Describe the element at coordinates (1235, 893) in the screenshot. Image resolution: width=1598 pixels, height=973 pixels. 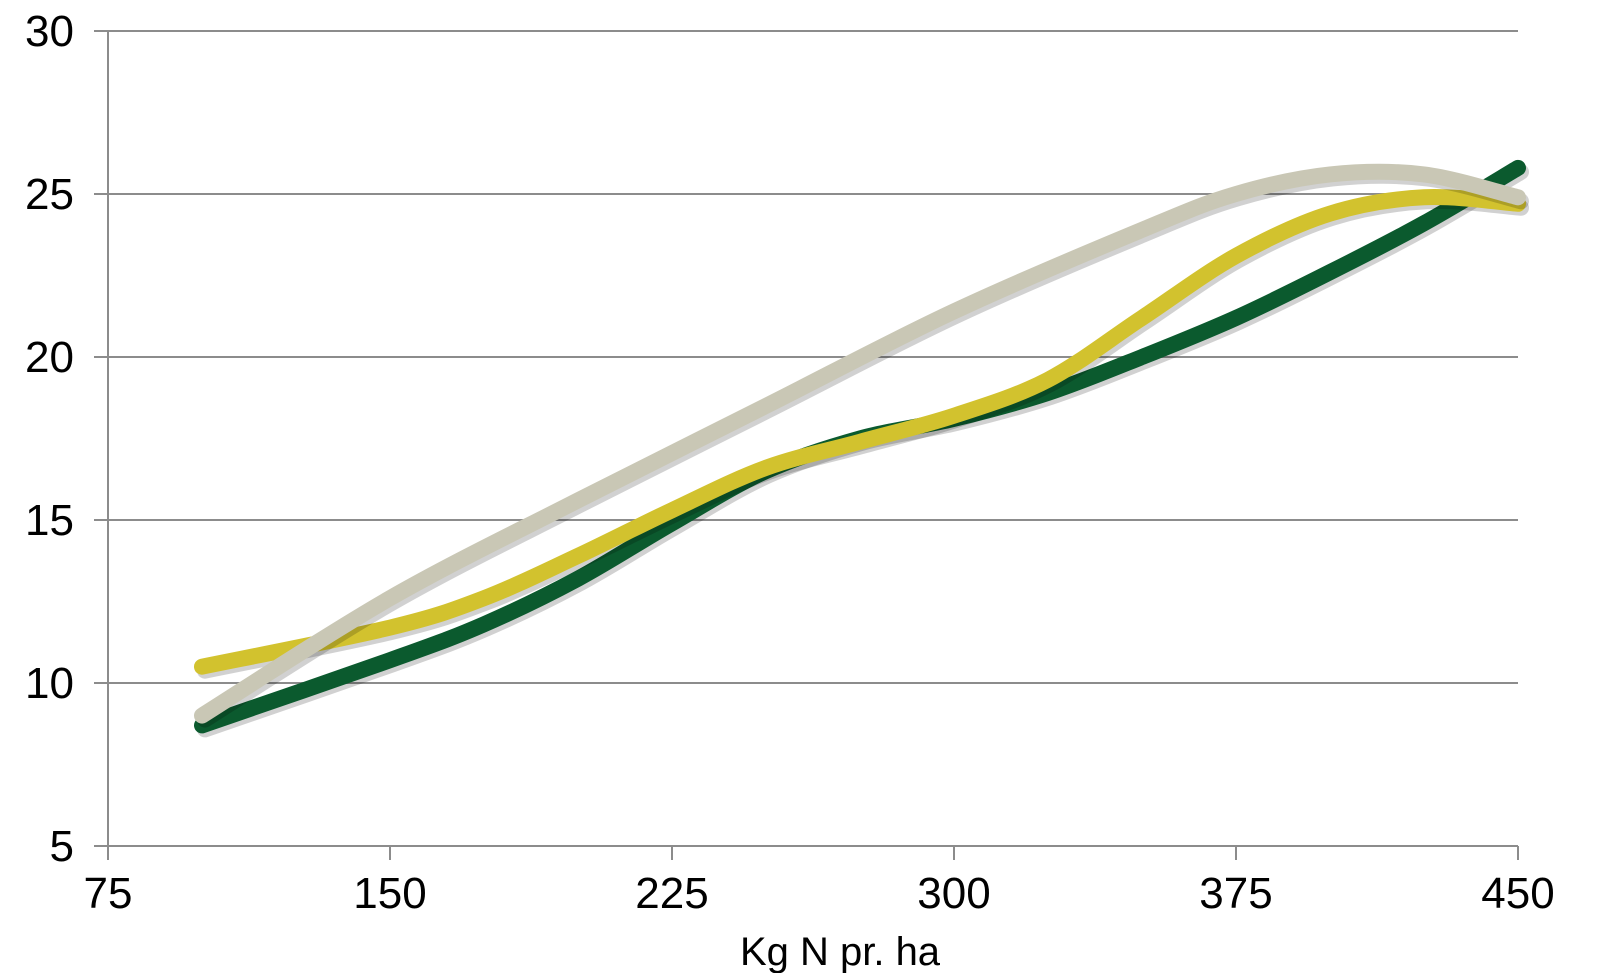
I see `x-tick-label: 375` at that location.